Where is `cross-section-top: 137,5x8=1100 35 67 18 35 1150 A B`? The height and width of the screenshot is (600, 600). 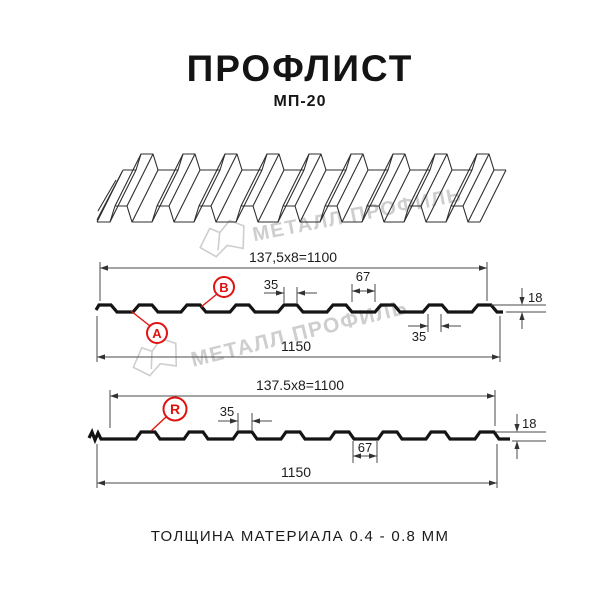
cross-section-top: 137,5x8=1100 35 67 18 35 1150 A B is located at coordinates (320, 305).